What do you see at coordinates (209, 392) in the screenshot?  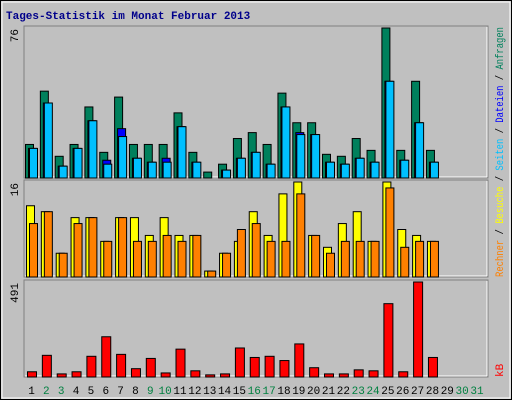 I see `x-tick-label: 13` at bounding box center [209, 392].